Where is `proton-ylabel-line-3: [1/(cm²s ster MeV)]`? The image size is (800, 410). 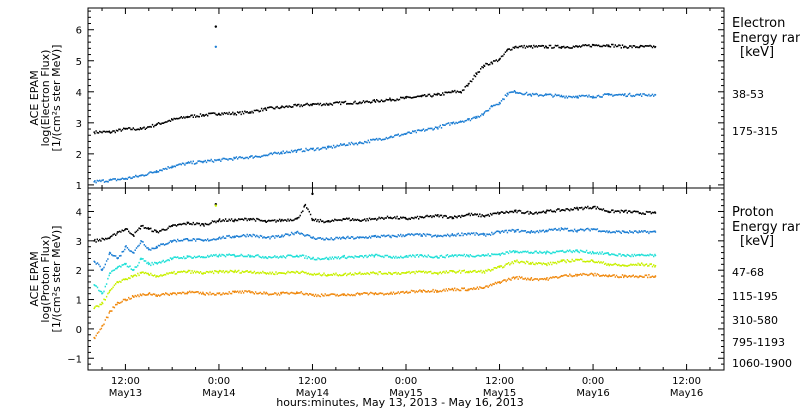
proton-ylabel-line-3: [1/(cm²s ster MeV)] is located at coordinates (56, 279).